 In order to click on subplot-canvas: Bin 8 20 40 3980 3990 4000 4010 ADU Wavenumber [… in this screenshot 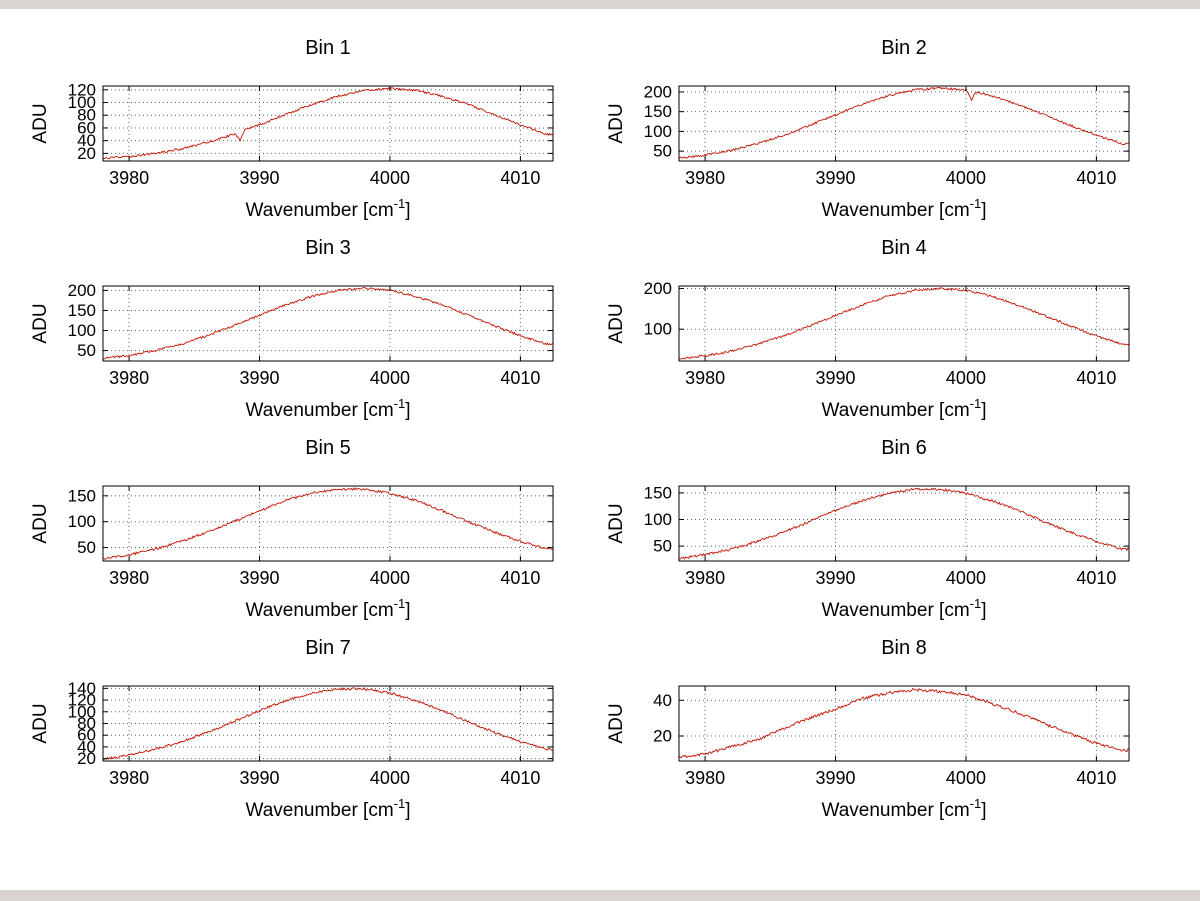, I will do `click(868, 729)`.